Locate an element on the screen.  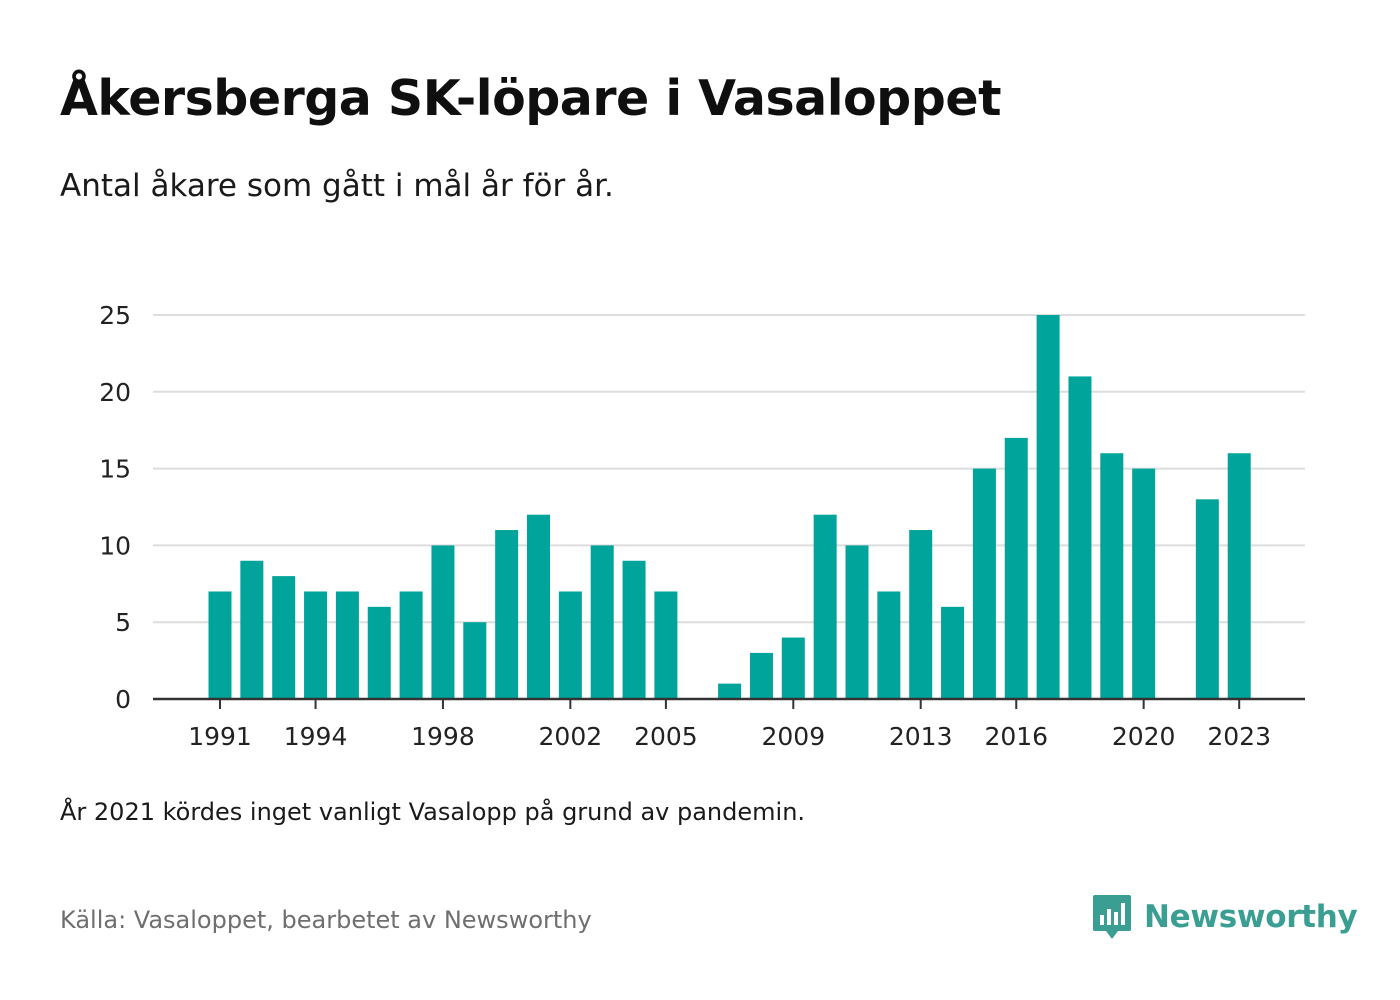
chart-title: Åkersberga SK-löpare i Vasaloppet is located at coordinates (531, 98).